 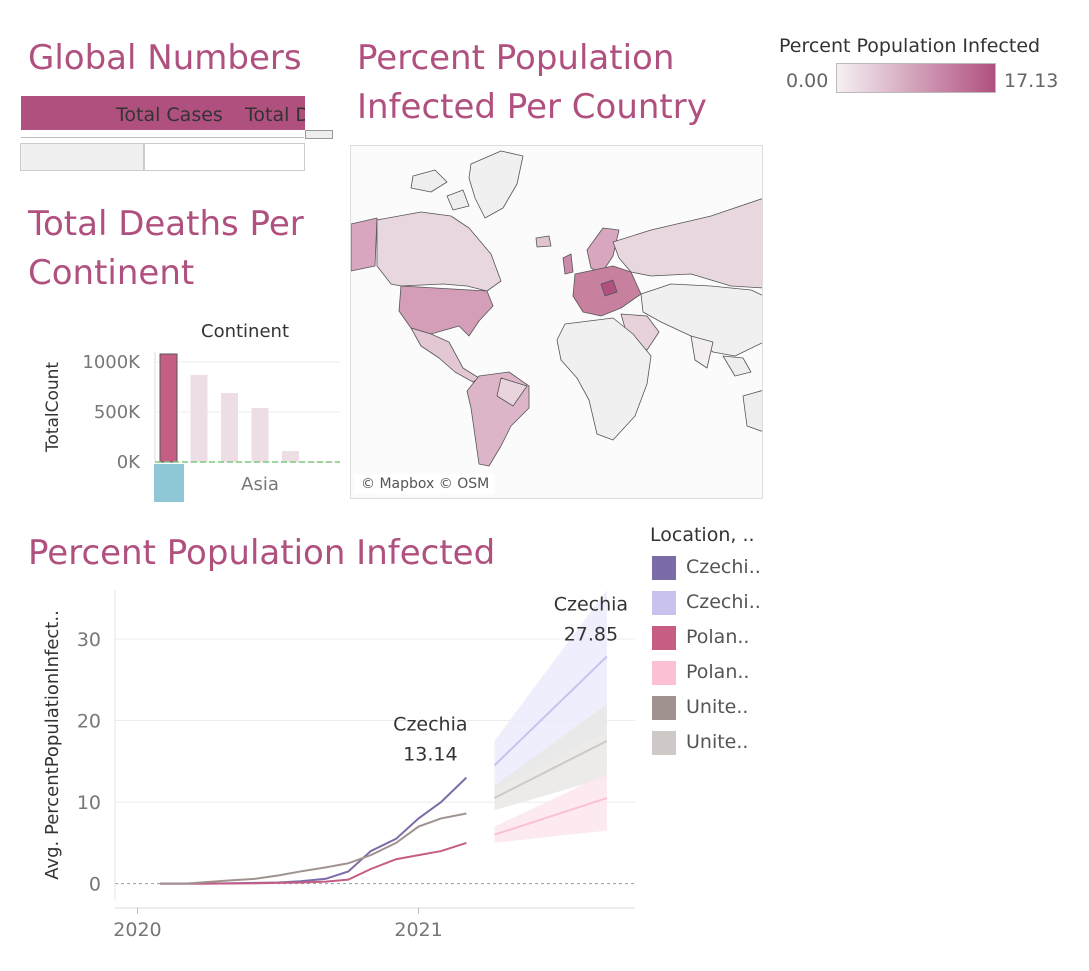 What do you see at coordinates (702, 535) in the screenshot?
I see `location-legend-title: Location, ..` at bounding box center [702, 535].